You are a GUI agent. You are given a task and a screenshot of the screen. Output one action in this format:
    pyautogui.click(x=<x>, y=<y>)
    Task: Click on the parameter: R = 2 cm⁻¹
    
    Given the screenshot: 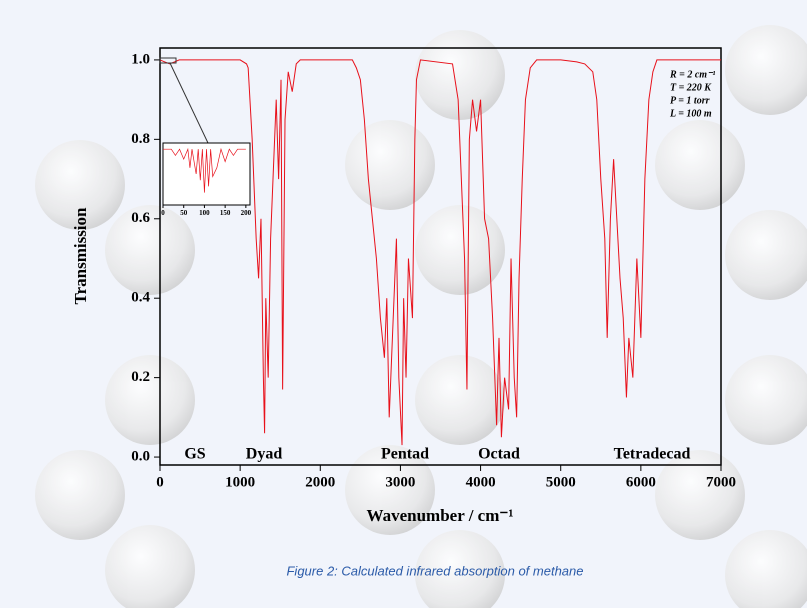 What is the action you would take?
    pyautogui.click(x=692, y=74)
    